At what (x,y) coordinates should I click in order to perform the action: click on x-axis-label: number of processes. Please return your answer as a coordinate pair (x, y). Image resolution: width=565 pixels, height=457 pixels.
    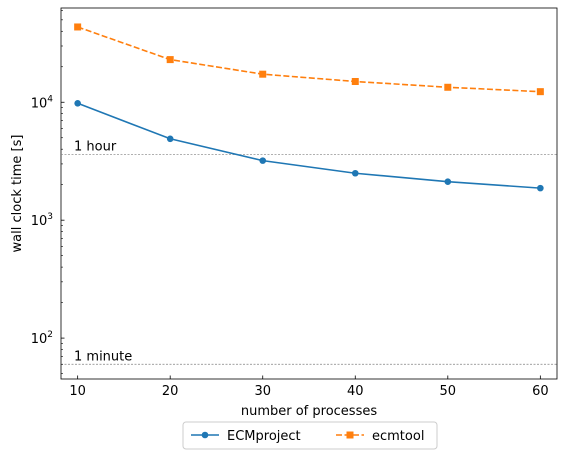
    Looking at the image, I should click on (309, 411).